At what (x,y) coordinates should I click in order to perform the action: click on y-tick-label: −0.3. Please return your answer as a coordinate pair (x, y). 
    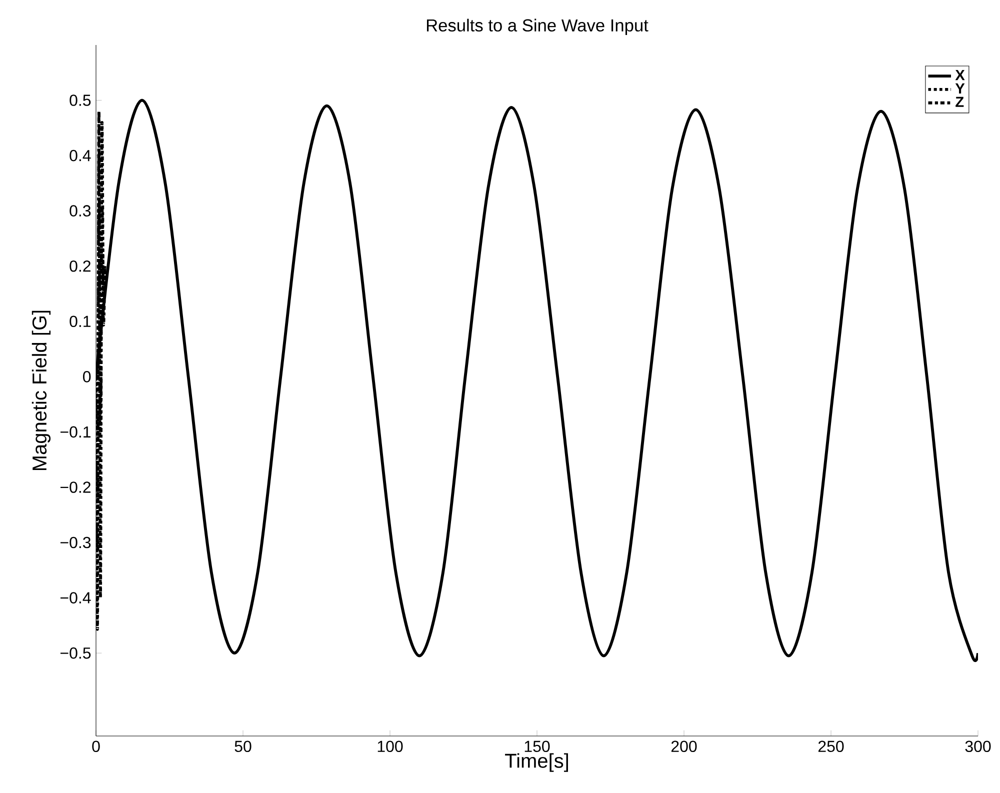
    Looking at the image, I should click on (75, 542).